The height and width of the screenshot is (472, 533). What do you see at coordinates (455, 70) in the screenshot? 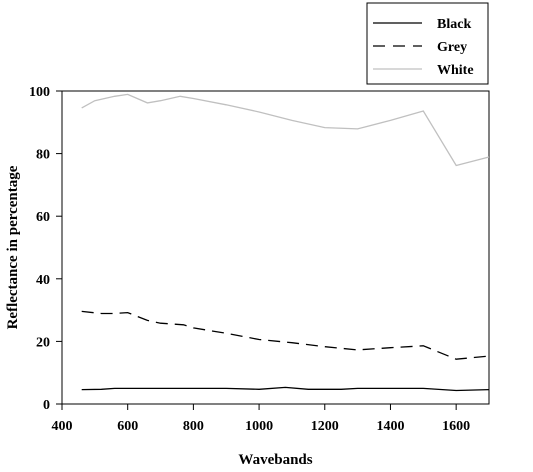
I see `legend-label-white: White` at bounding box center [455, 70].